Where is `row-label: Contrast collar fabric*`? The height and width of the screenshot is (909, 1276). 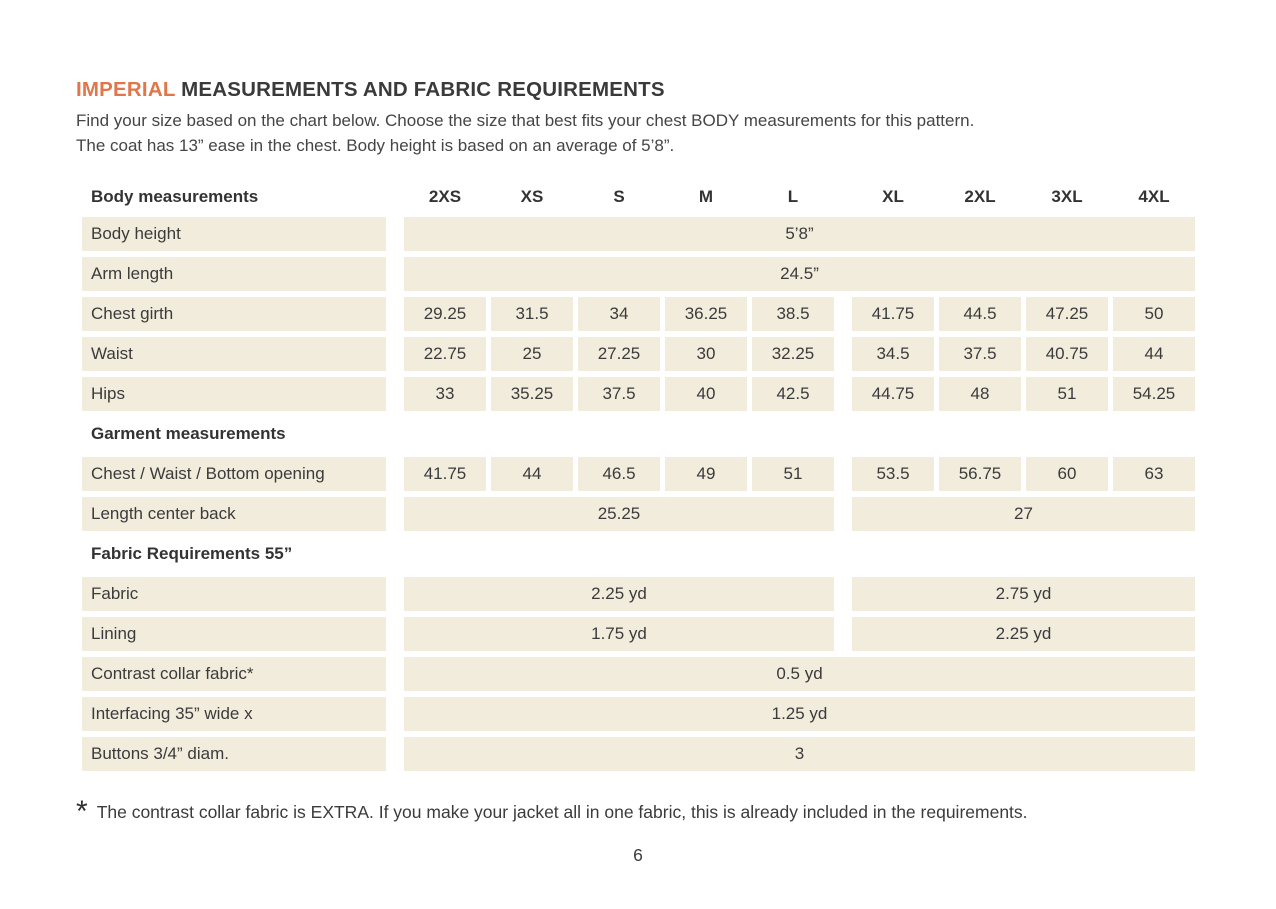
row-label: Contrast collar fabric* is located at coordinates (234, 674).